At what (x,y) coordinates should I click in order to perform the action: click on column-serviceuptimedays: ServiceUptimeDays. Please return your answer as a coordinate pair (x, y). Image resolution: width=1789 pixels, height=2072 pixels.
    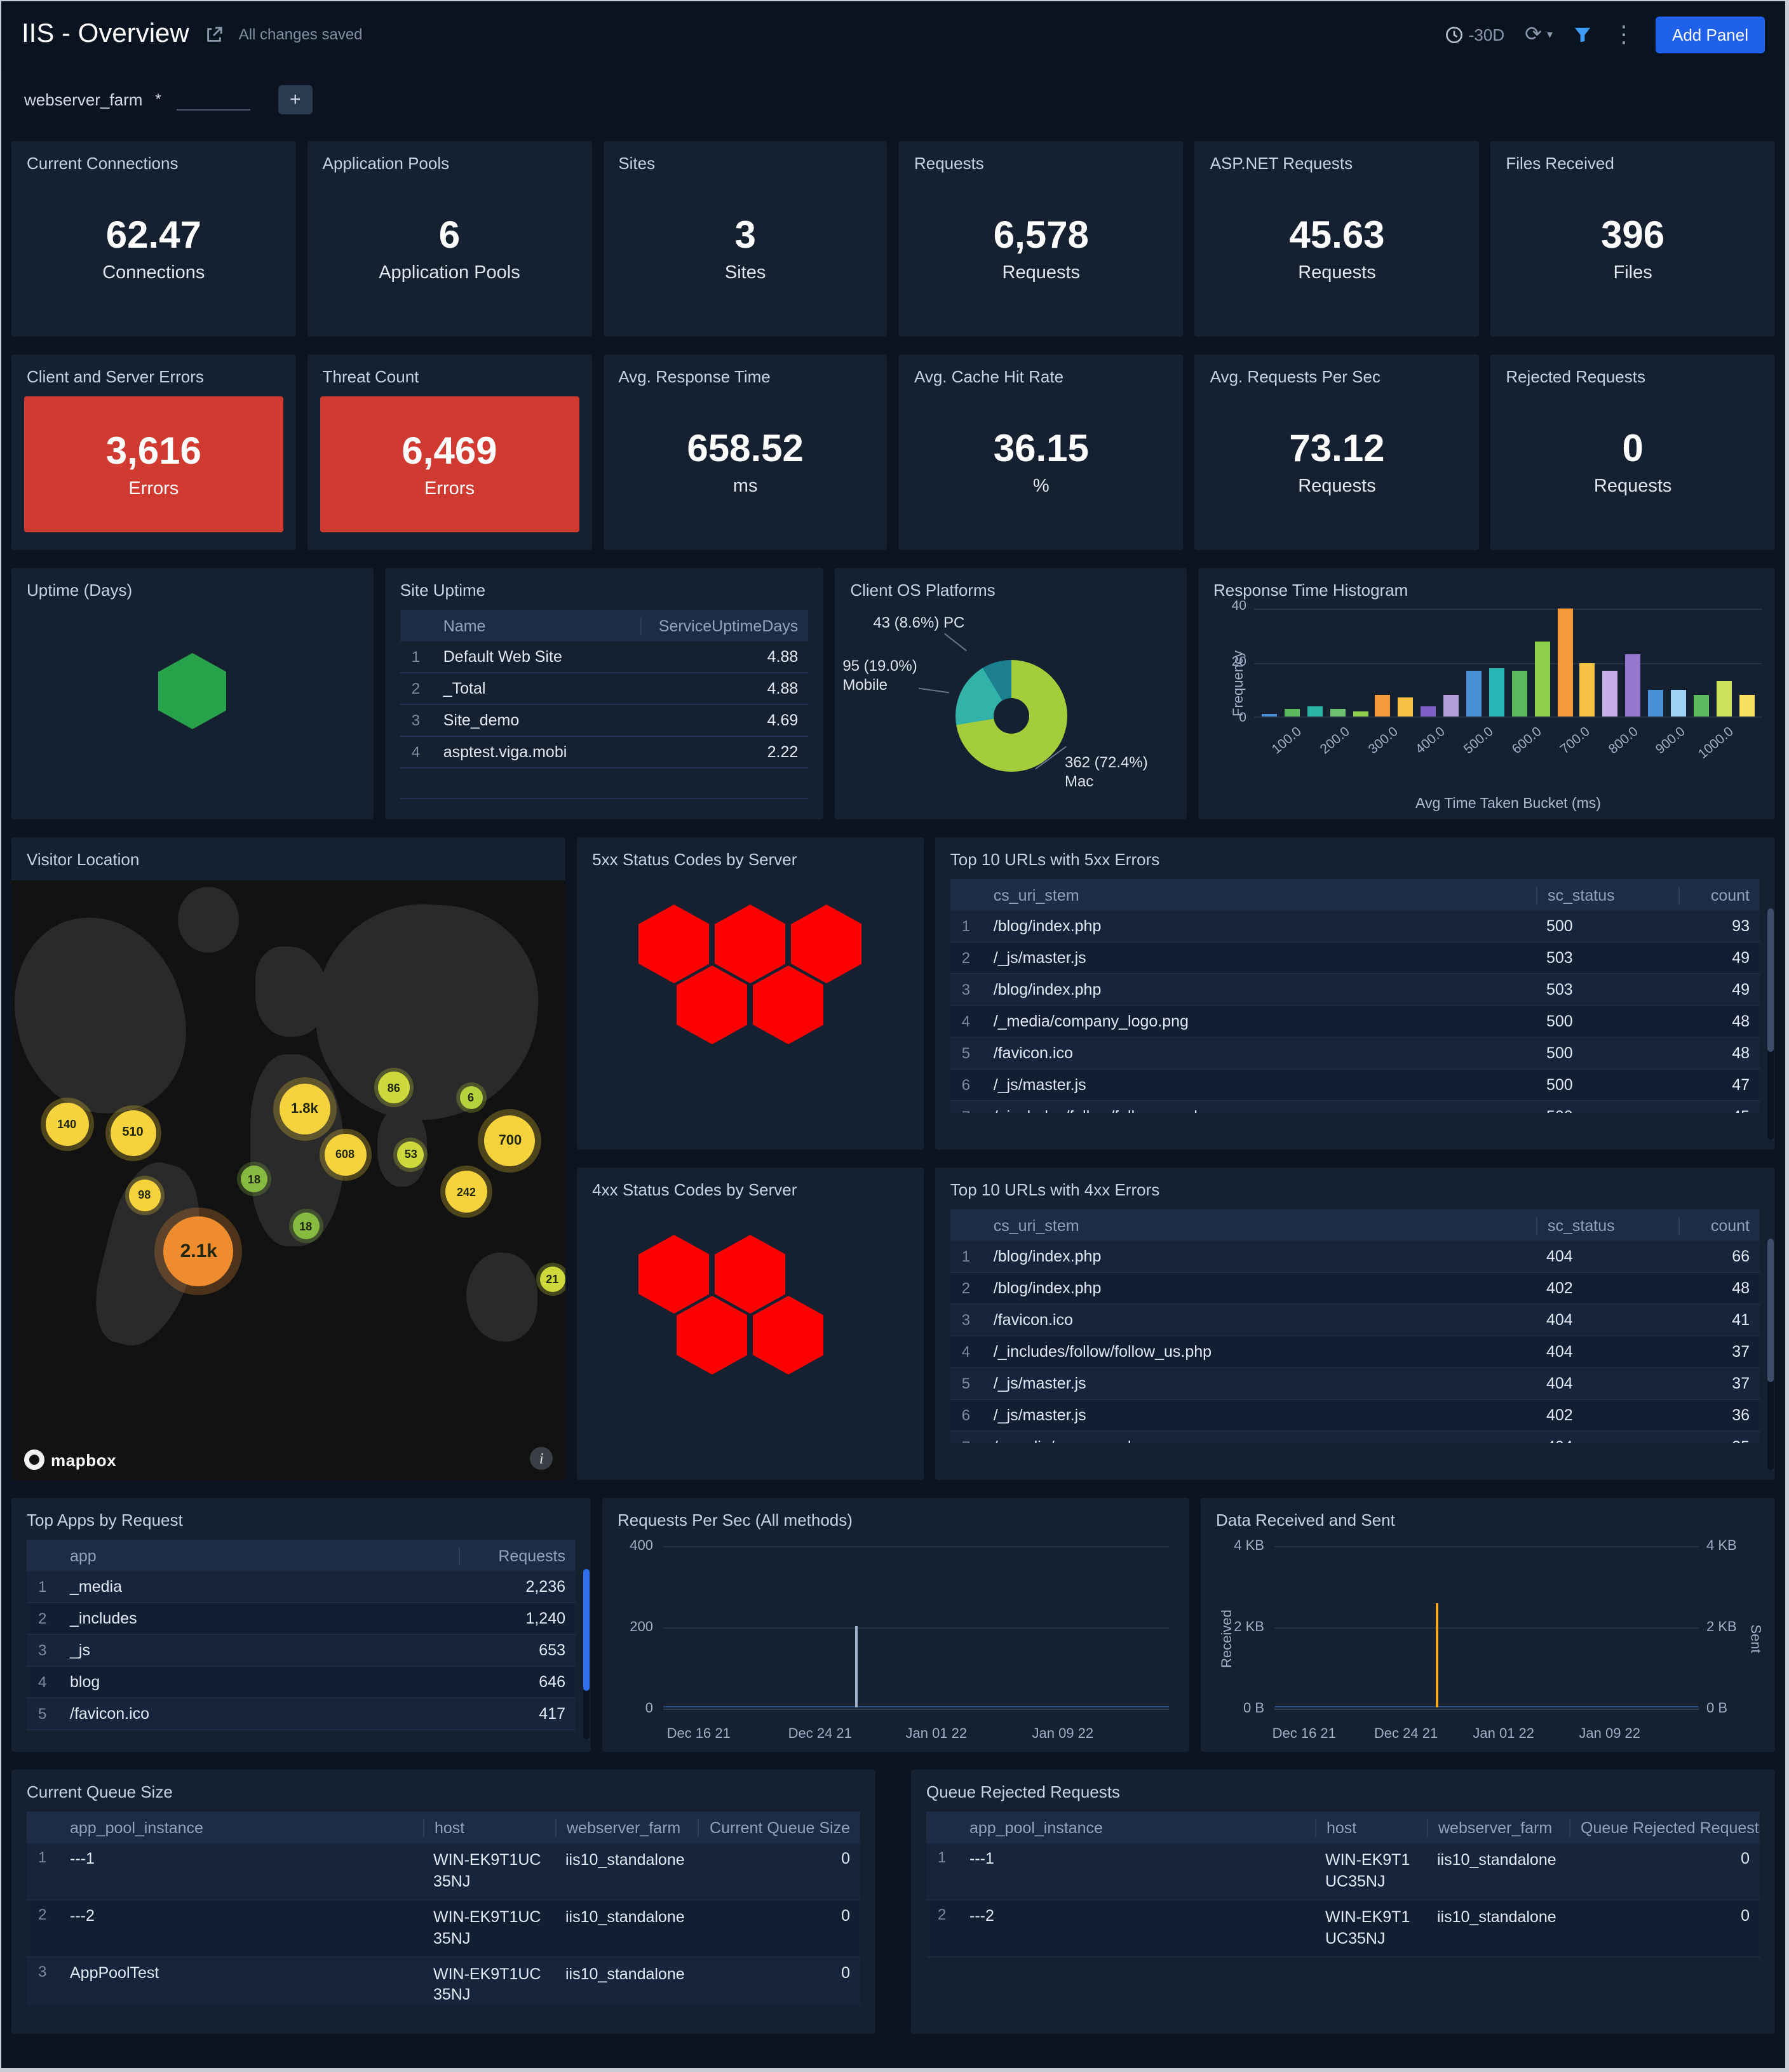
    Looking at the image, I should click on (724, 626).